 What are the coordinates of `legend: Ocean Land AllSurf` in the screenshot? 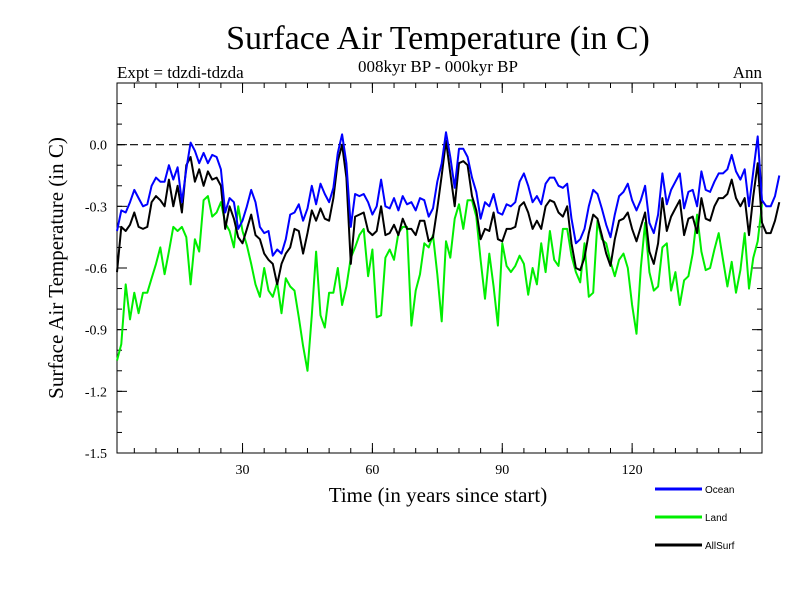 It's located at (695, 518).